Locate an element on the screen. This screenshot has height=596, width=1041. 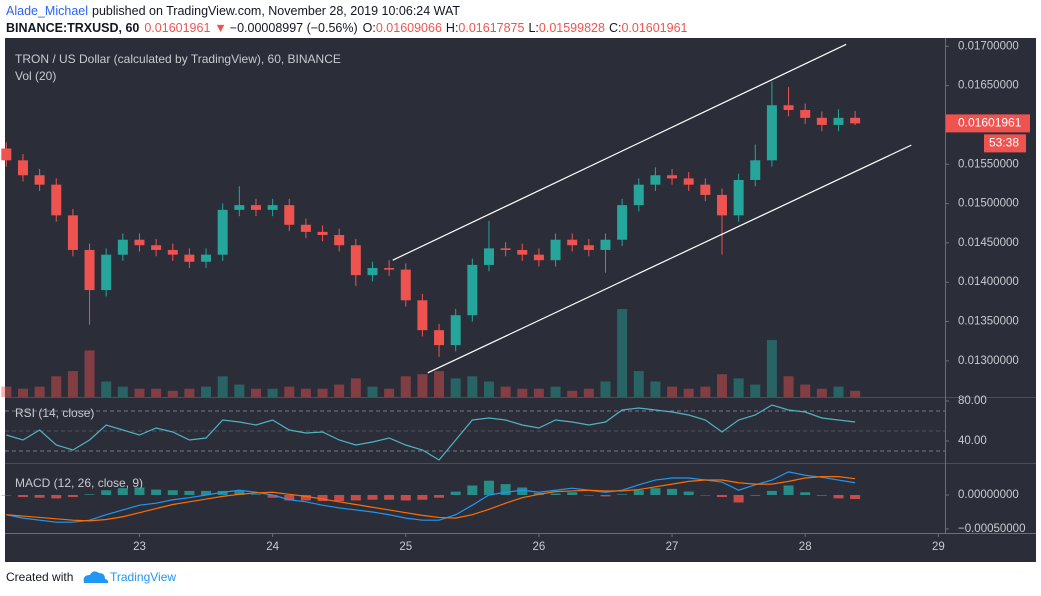
x-tick-label: 24 is located at coordinates (272, 547).